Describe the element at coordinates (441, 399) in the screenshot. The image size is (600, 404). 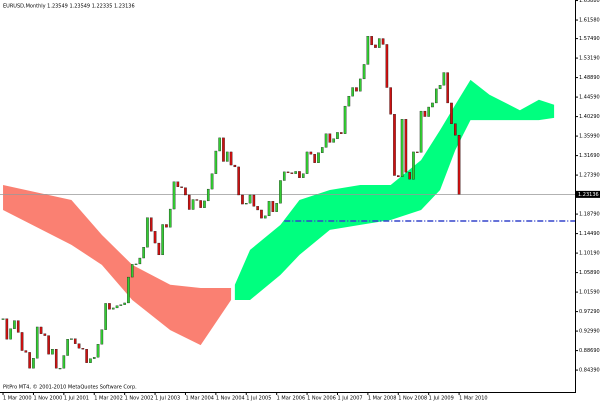
I see `x-tick-label: 1 Jul 2009` at that location.